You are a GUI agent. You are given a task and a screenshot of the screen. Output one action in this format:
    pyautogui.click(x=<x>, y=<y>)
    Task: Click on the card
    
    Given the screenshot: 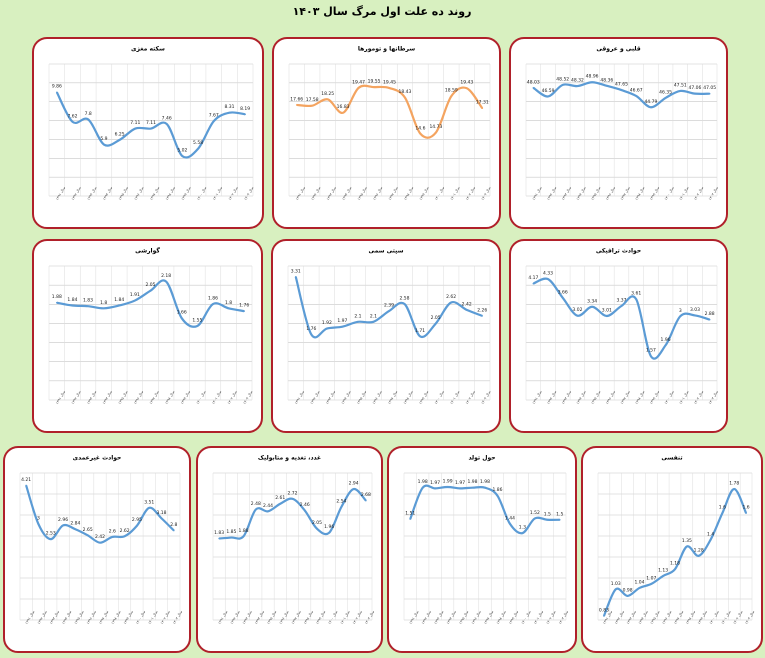 What is the action you would take?
    pyautogui.click(x=148, y=133)
    